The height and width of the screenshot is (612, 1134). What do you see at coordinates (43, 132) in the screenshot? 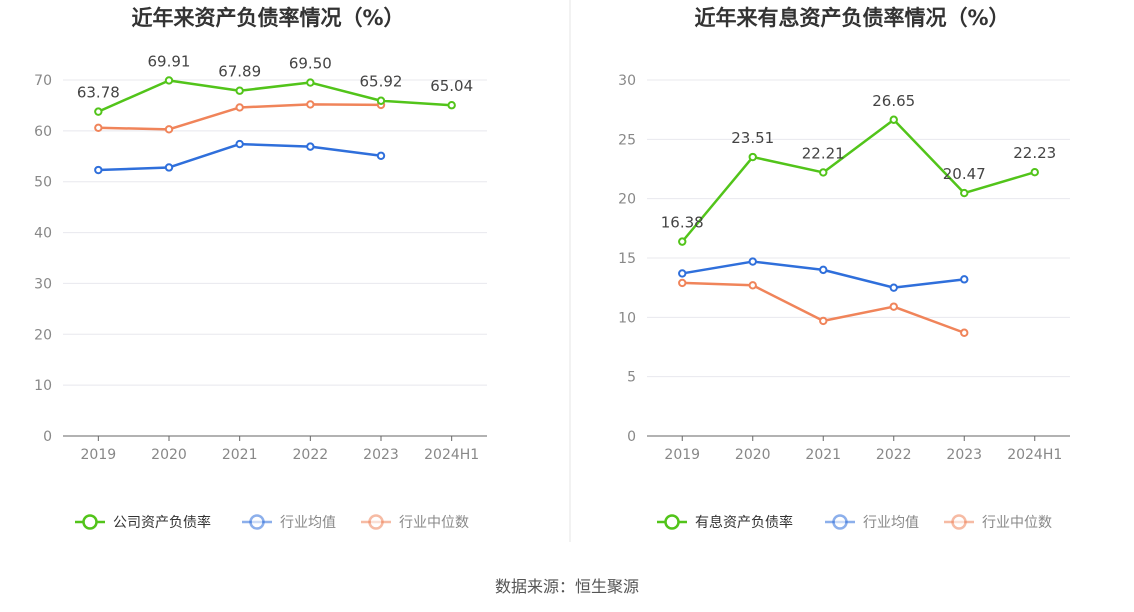
I see `y-tick-label: 60` at bounding box center [43, 132].